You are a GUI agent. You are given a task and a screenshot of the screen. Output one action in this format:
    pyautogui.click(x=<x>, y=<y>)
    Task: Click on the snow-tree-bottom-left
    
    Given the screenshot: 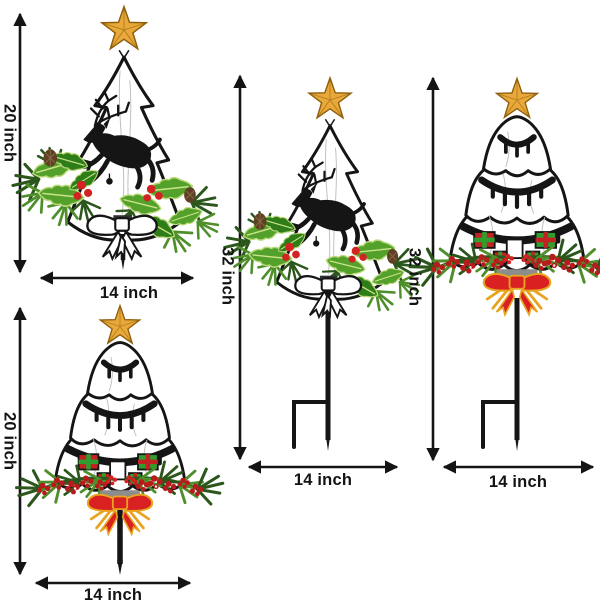 What is the action you would take?
    pyautogui.click(x=120, y=420)
    